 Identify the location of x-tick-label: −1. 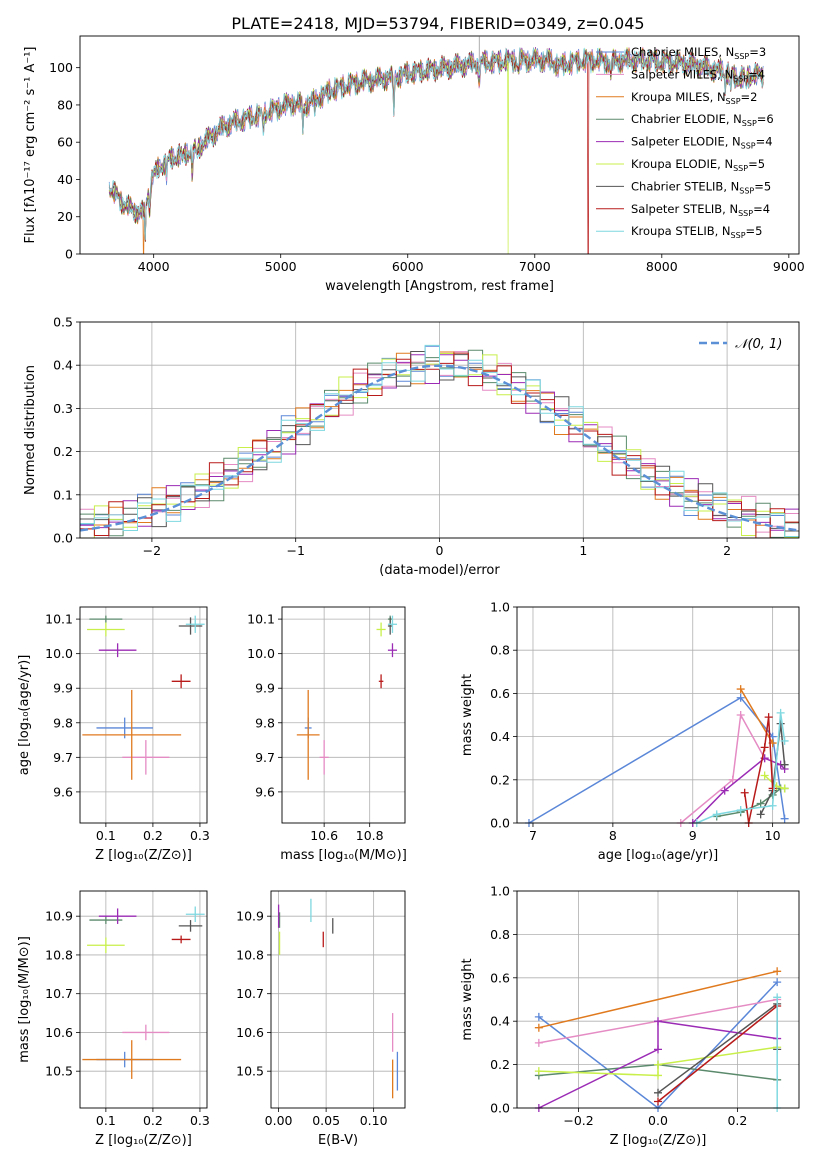
(295, 550).